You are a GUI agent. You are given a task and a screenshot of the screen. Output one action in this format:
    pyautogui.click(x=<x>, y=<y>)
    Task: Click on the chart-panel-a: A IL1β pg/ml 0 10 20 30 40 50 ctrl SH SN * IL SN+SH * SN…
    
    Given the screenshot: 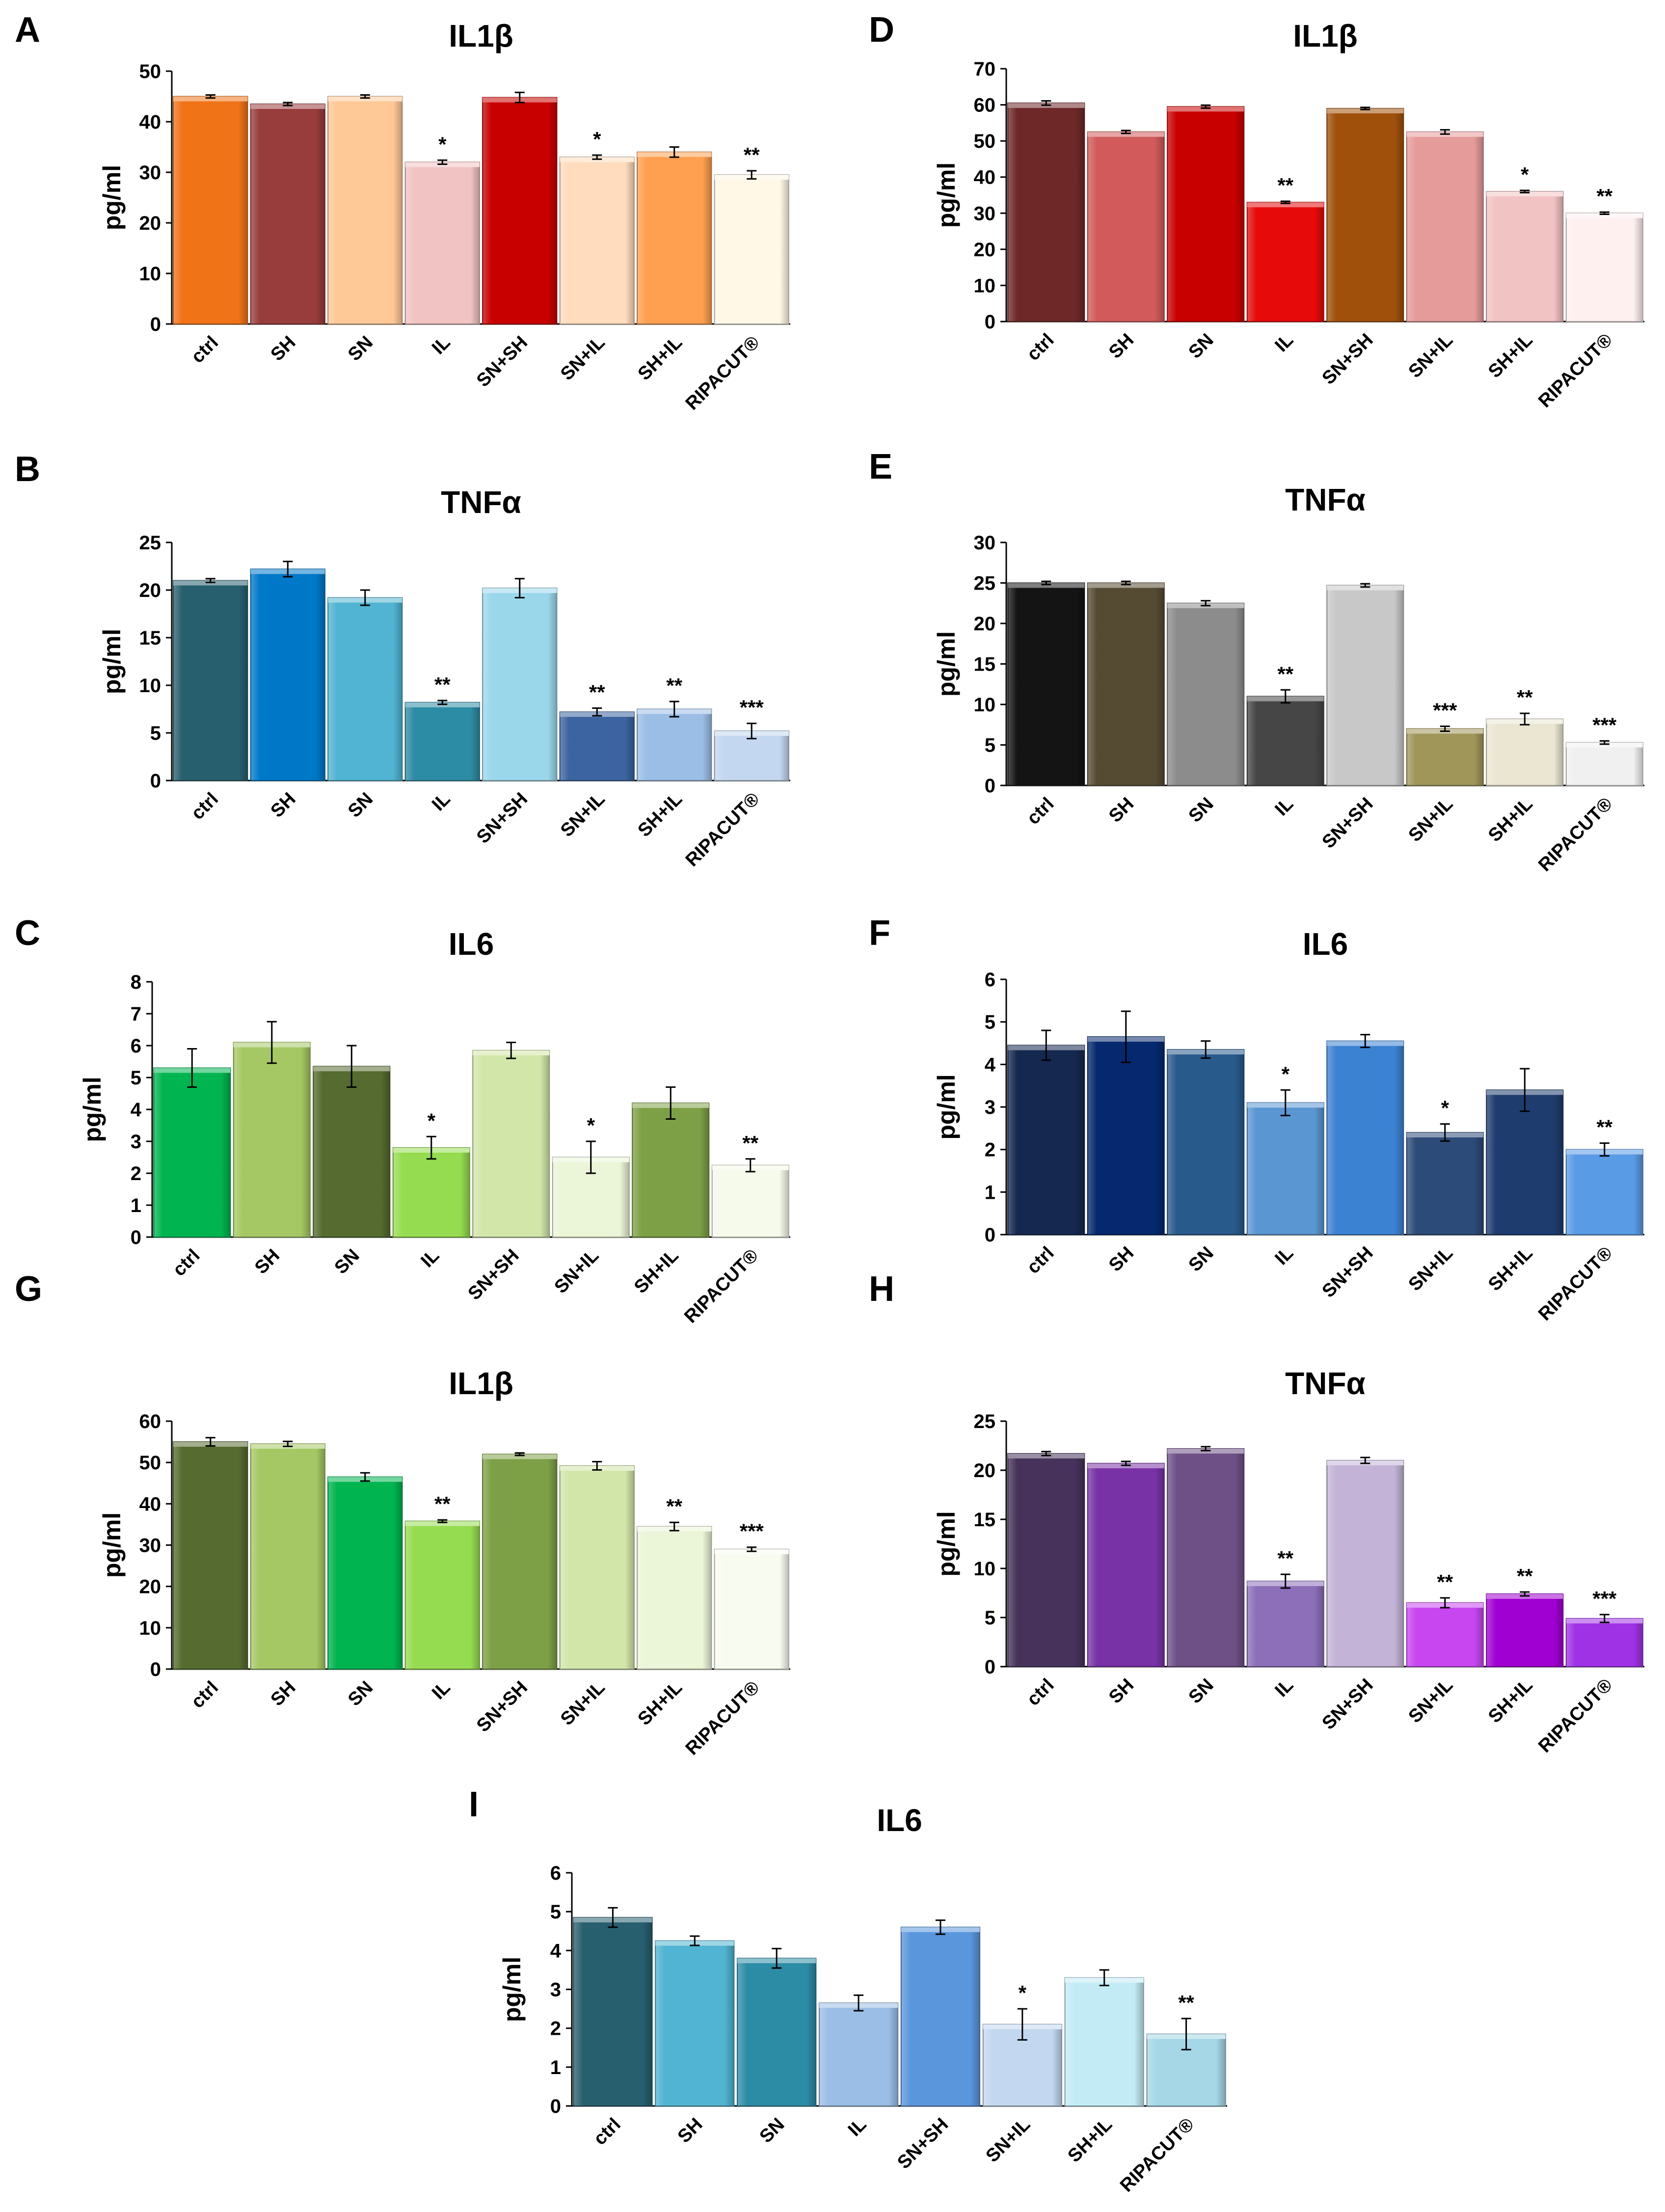 What is the action you would take?
    pyautogui.click(x=402, y=212)
    